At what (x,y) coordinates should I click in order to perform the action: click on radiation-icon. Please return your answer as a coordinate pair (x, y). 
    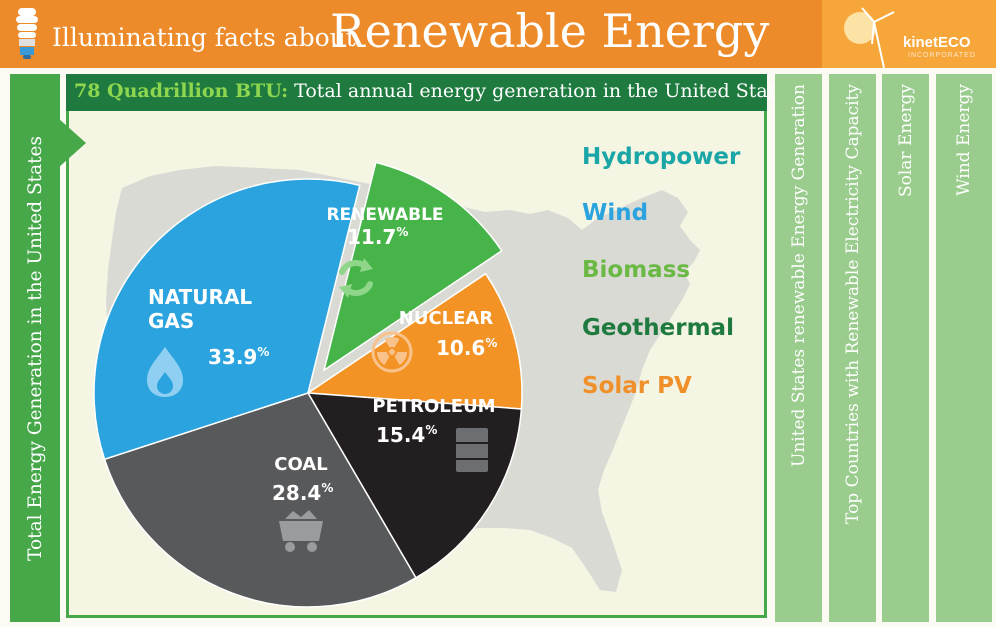
    Looking at the image, I should click on (392, 352).